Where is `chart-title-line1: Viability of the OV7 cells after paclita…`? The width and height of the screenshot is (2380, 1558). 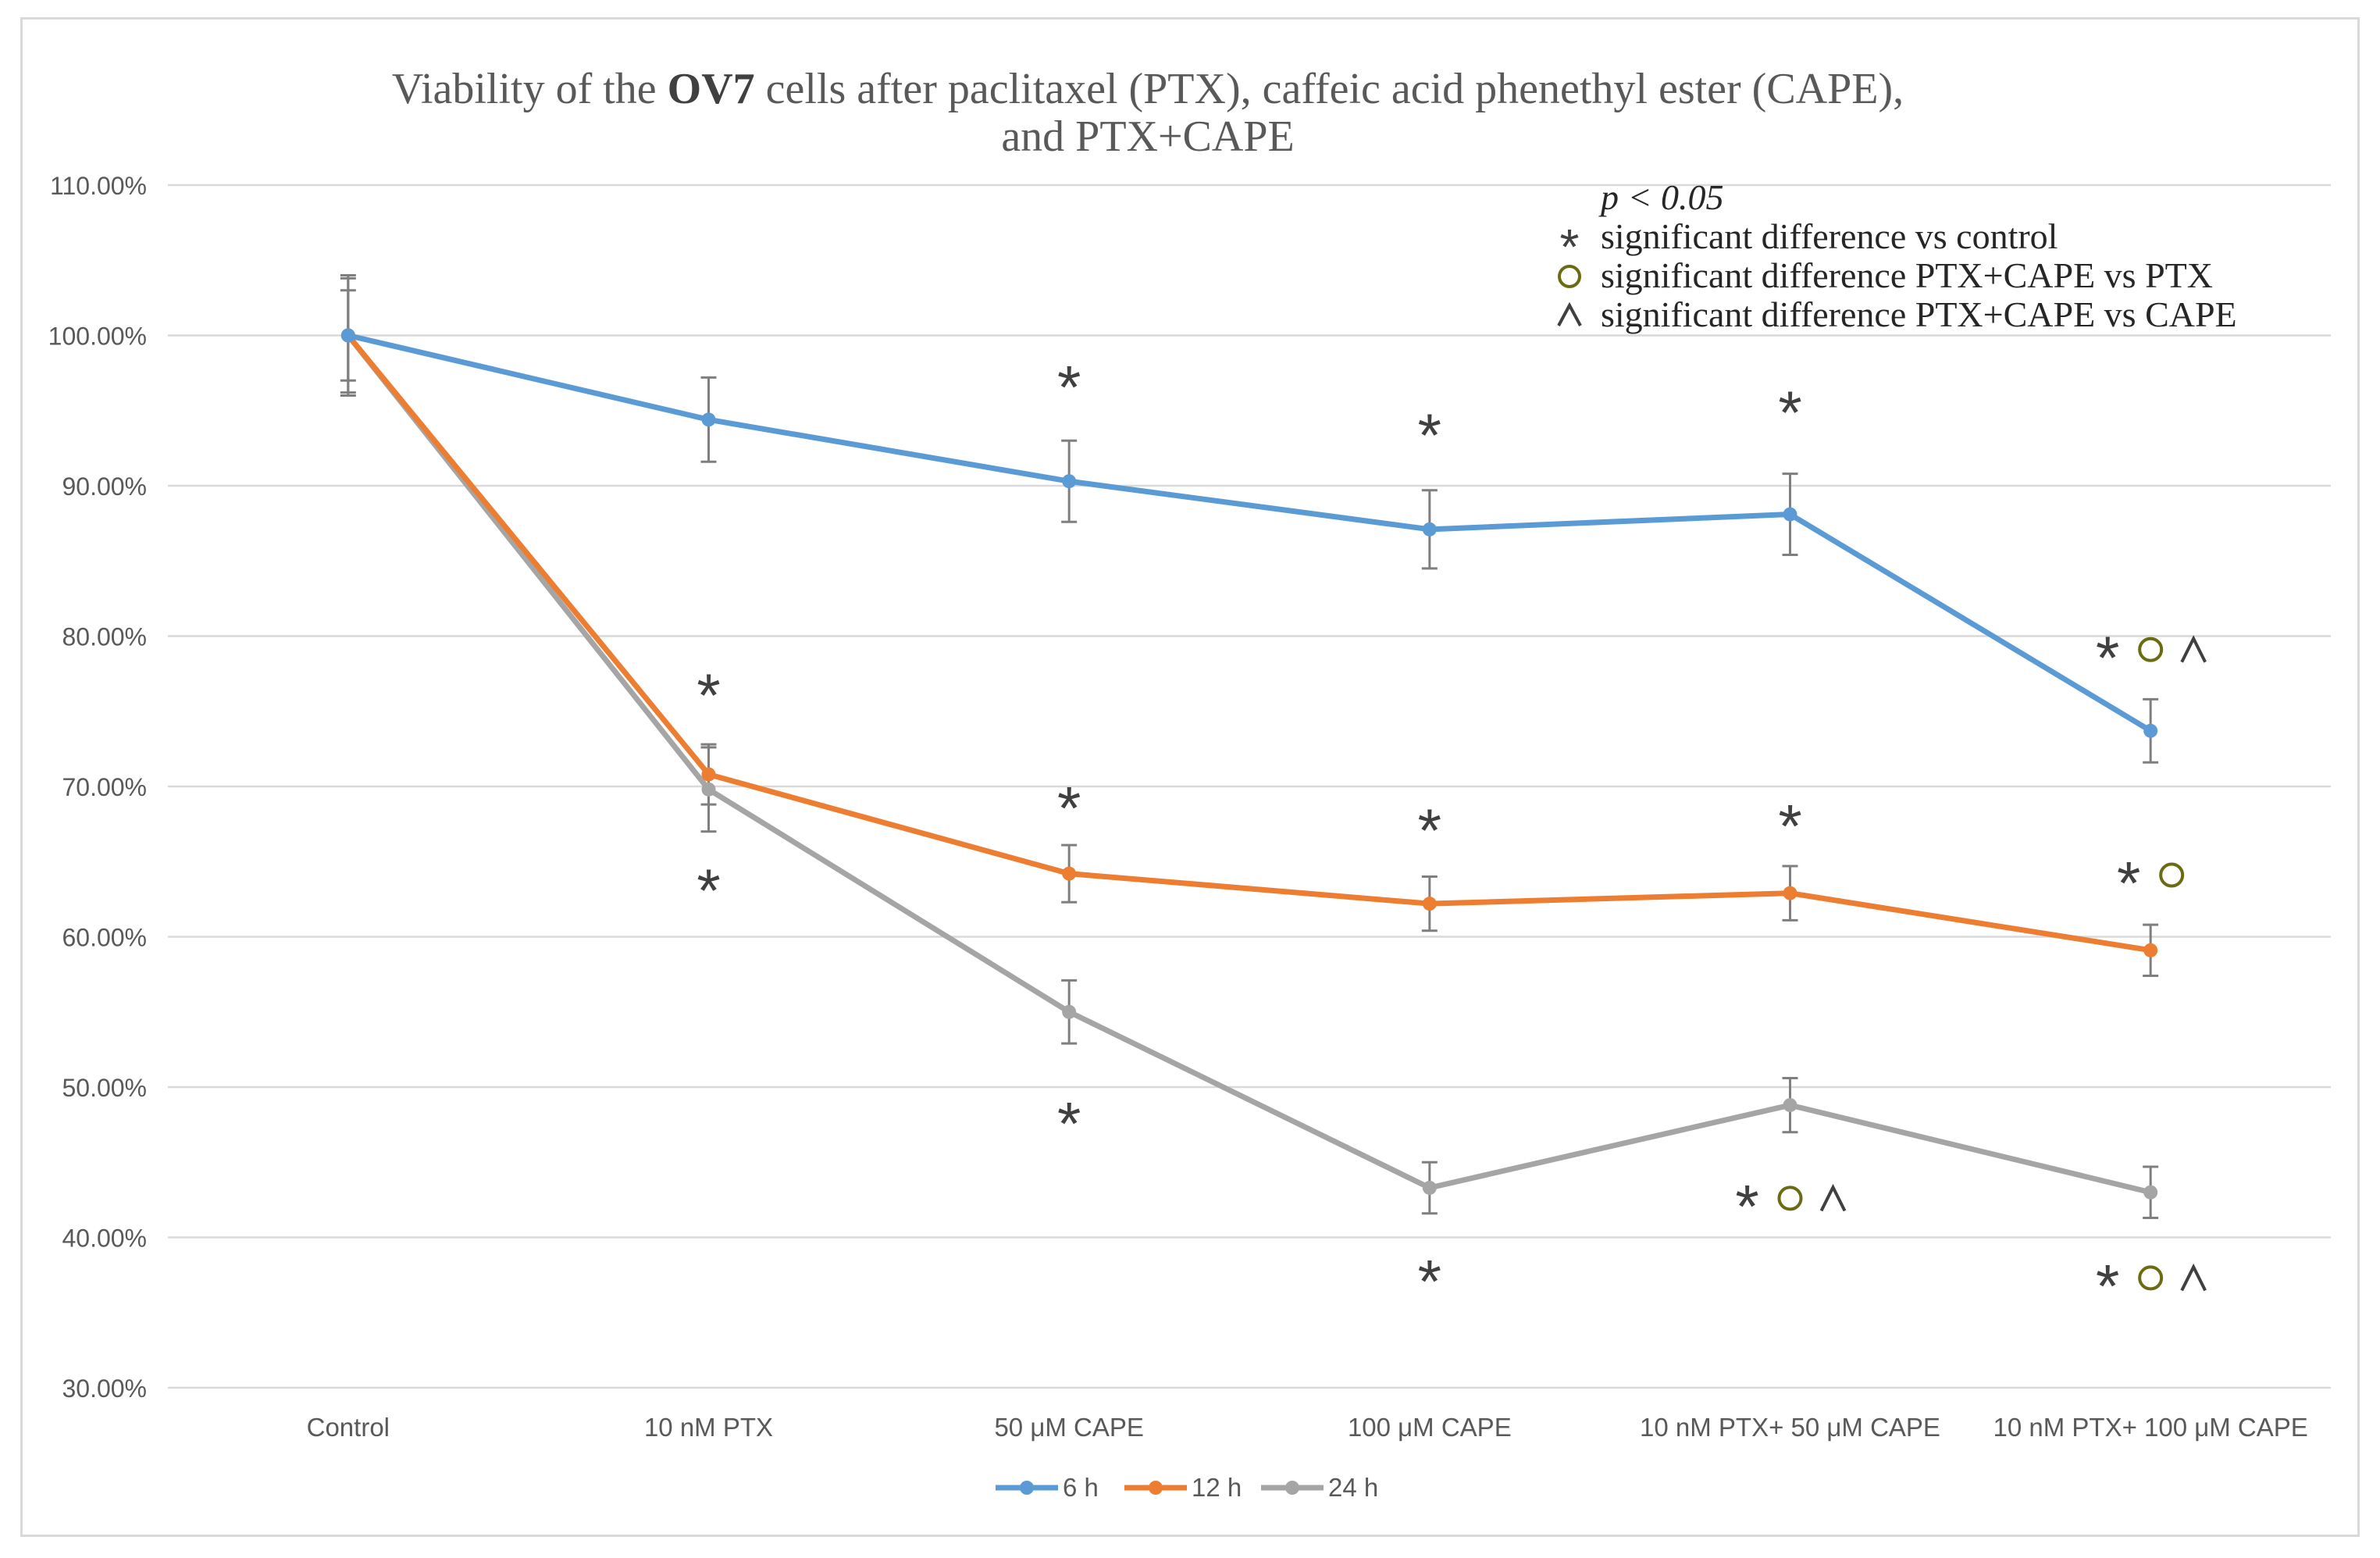 chart-title-line1: Viability of the OV7 cells after paclita… is located at coordinates (1148, 89).